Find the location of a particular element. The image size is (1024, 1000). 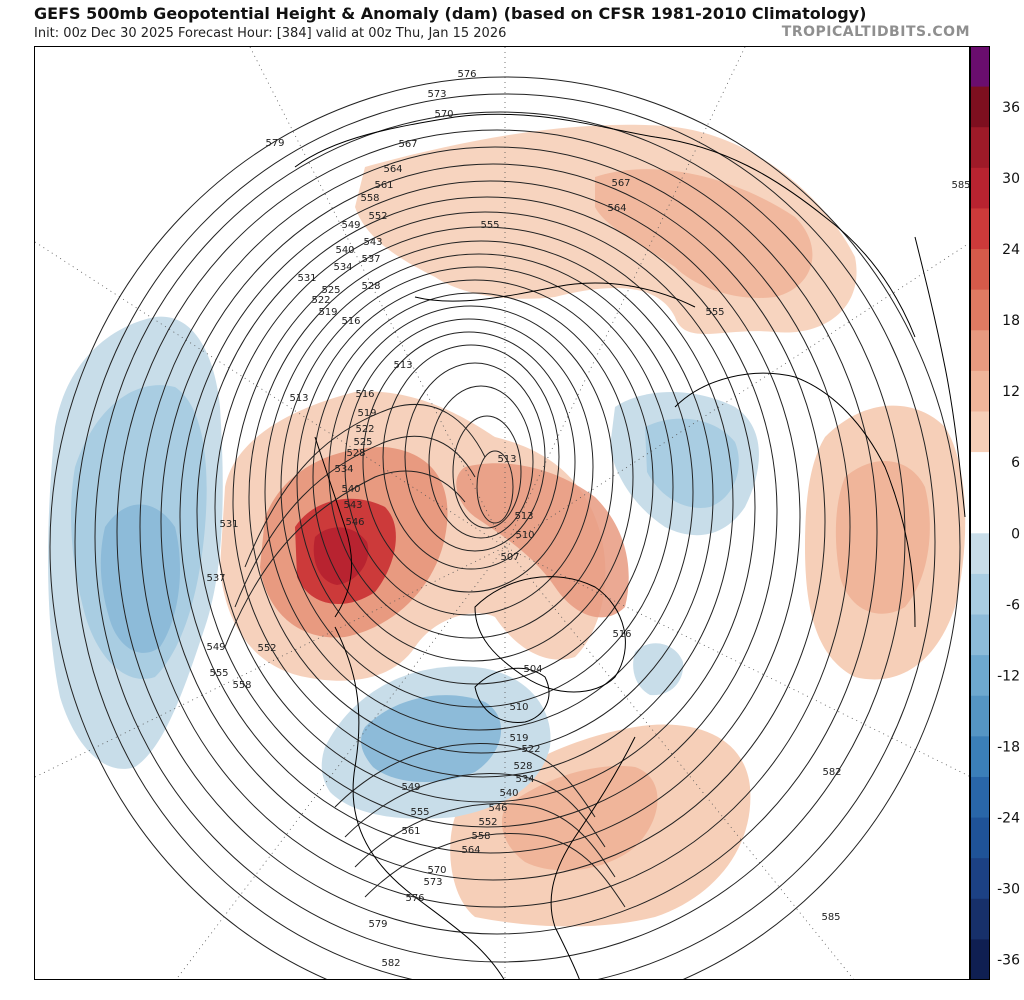

colorbar-tick-label: 6 is located at coordinates (1015, 463).